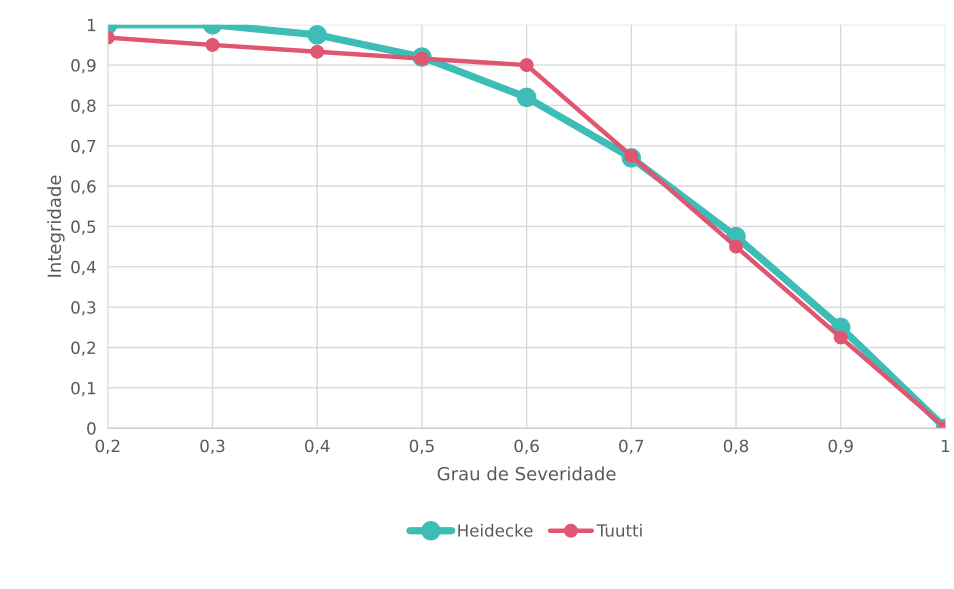  Describe the element at coordinates (495, 530) in the screenshot. I see `legend-label: Heidecke` at that location.